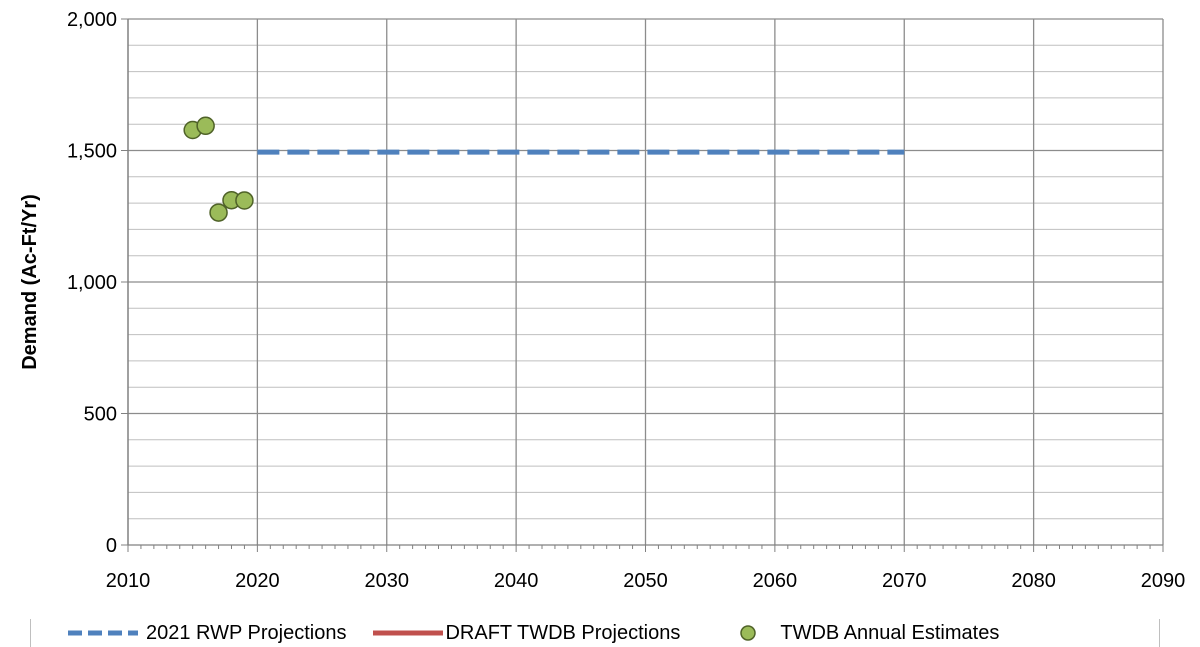 The height and width of the screenshot is (647, 1200). I want to click on y-axis-ticks: 0 500 1,000 1,500 2,000, so click(97, 283).